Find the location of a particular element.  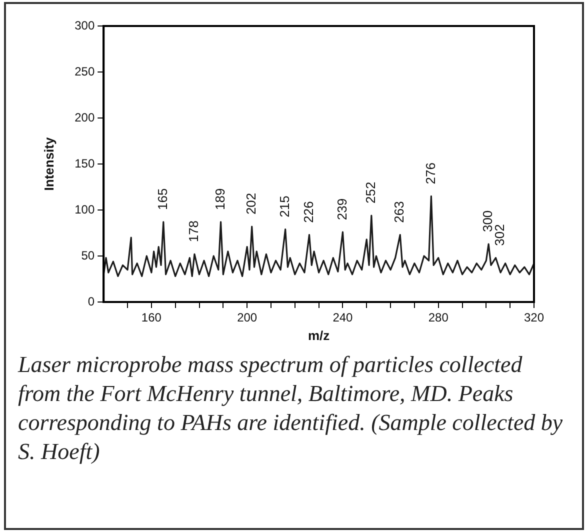

x-axis-title: m/z is located at coordinates (319, 335).